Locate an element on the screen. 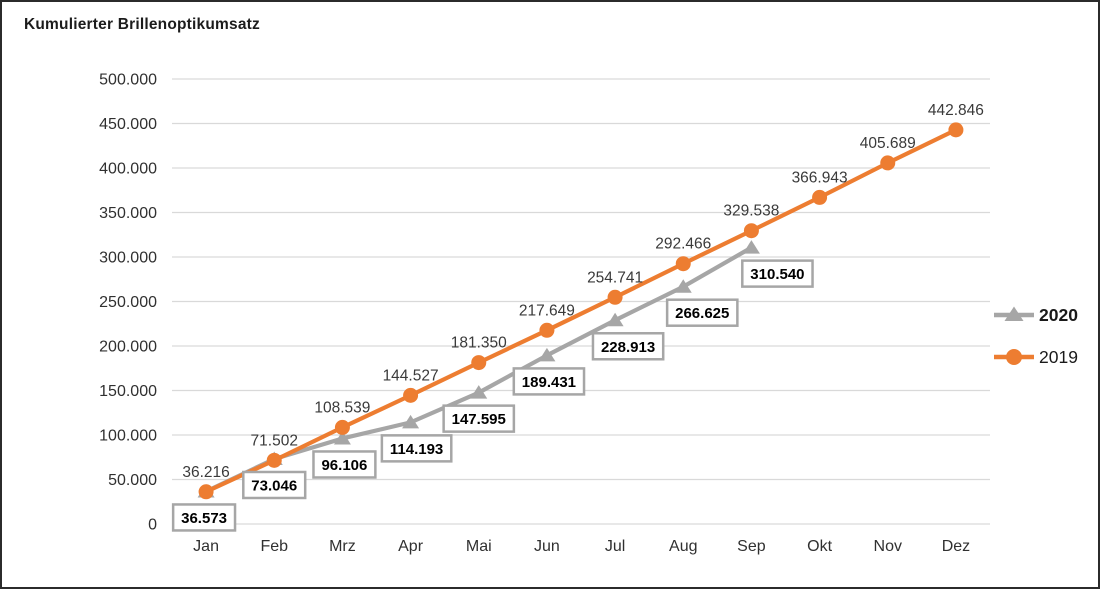 The height and width of the screenshot is (589, 1100). data-label-2020: 73.046 is located at coordinates (274, 485).